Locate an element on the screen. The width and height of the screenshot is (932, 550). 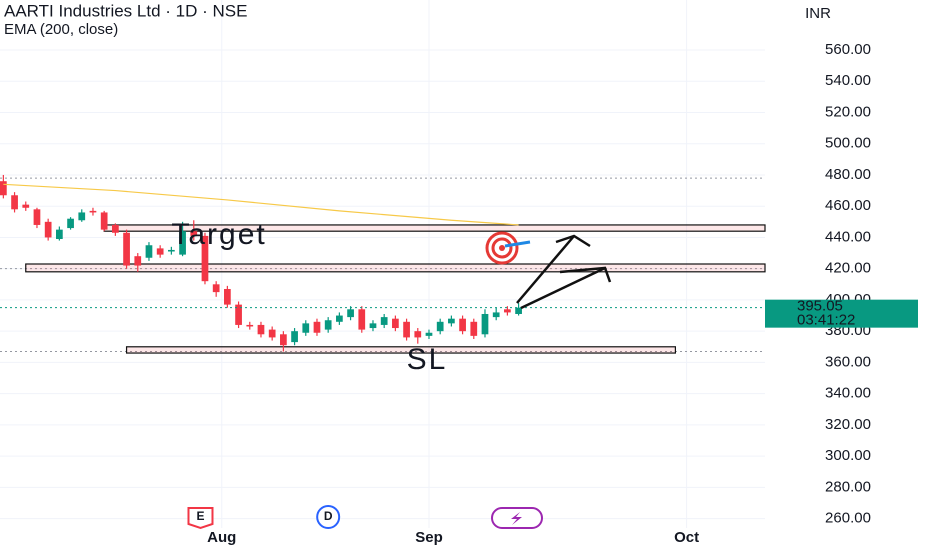
x-tick-label: Oct is located at coordinates (686, 537).